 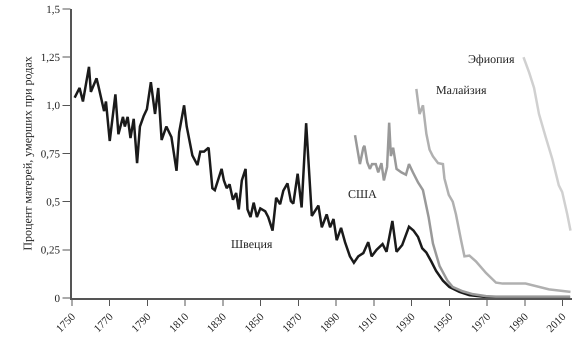 What do you see at coordinates (461, 90) in the screenshot?
I see `series-label: Малайзия` at bounding box center [461, 90].